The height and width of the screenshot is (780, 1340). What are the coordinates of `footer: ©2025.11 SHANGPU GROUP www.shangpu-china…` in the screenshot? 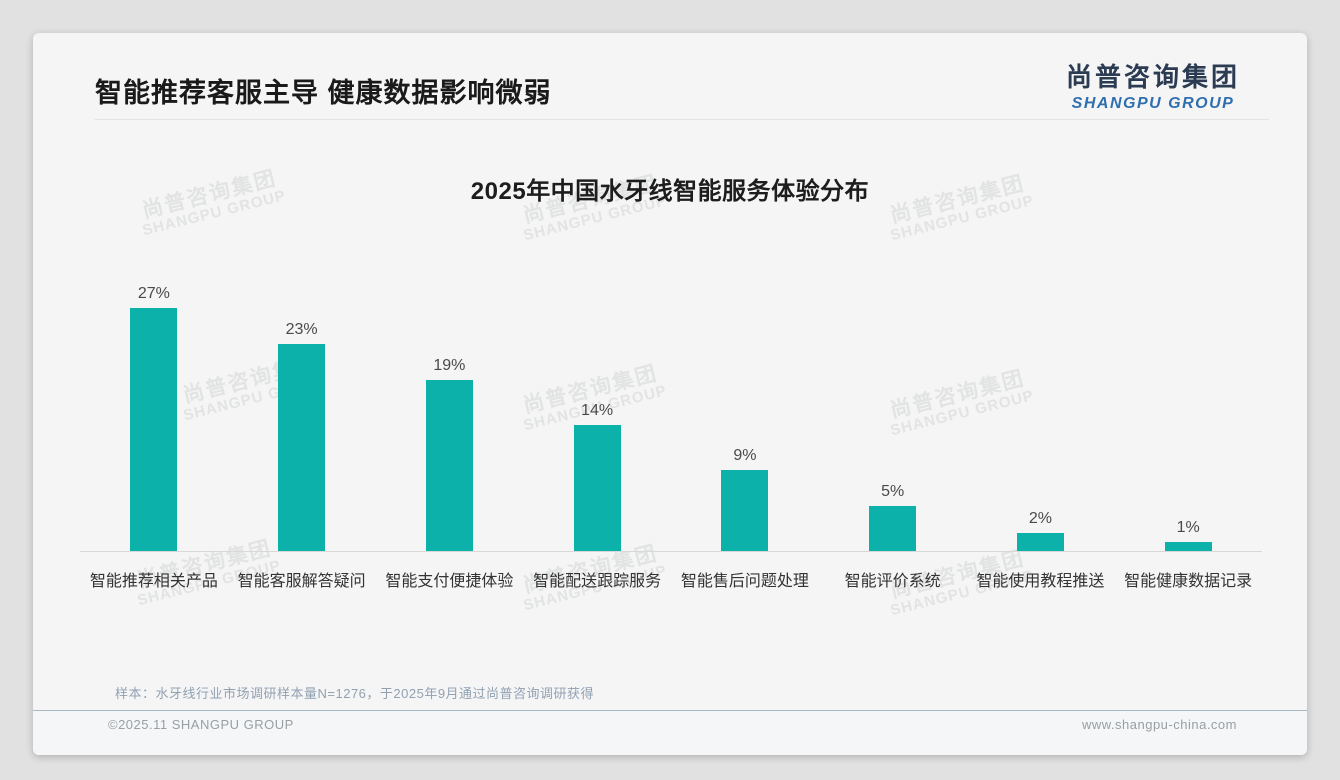 It's located at (672, 724).